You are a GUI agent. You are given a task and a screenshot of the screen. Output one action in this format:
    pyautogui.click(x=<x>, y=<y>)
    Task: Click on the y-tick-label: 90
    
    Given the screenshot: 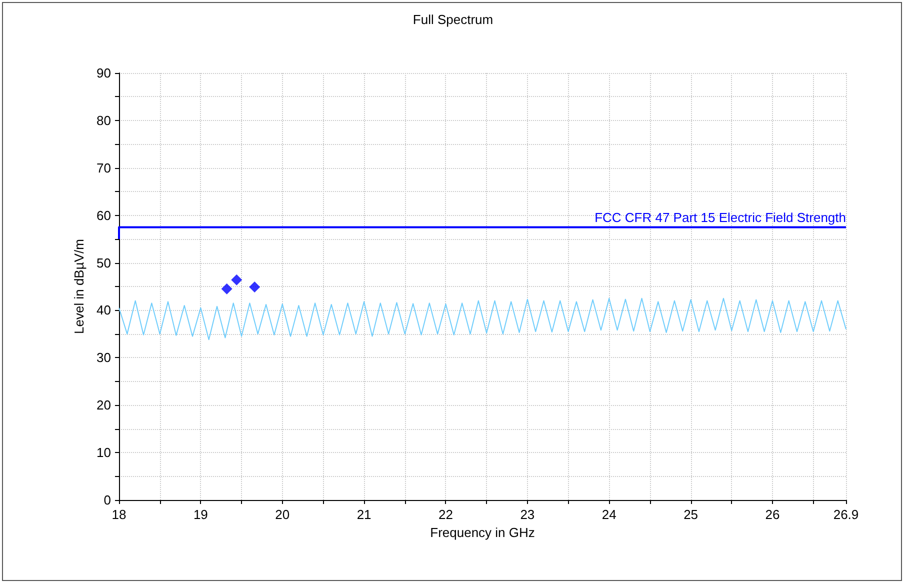 What is the action you would take?
    pyautogui.click(x=103, y=73)
    